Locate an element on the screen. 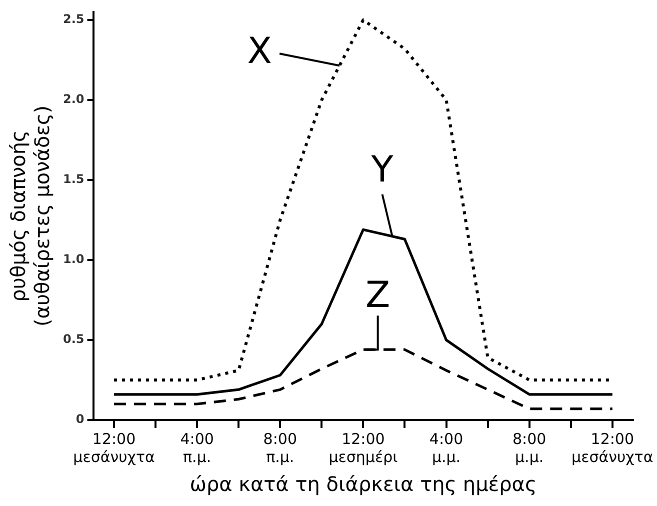 This screenshot has height=506, width=657. x-axis-title: ώρα κατά τη διάρκεια της ημέρας is located at coordinates (363, 484).